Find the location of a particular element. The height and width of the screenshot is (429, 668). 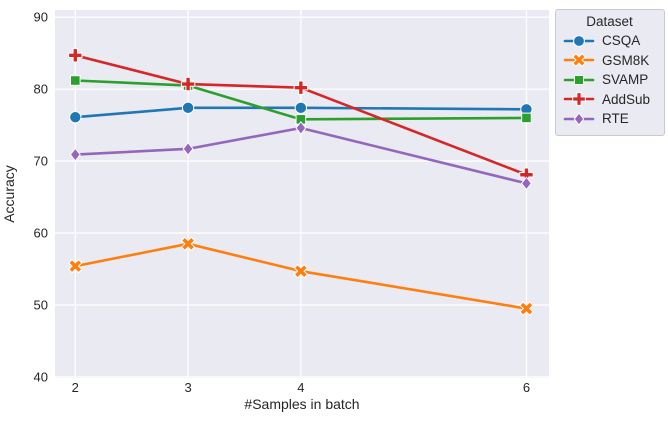

legend-item-gsm8k: GSM8K is located at coordinates (609, 61).